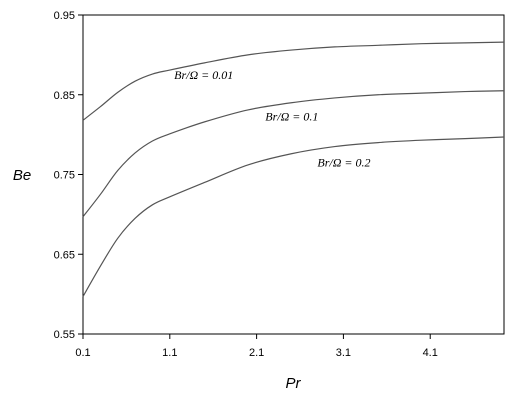 Image resolution: width=518 pixels, height=400 pixels. What do you see at coordinates (203, 75) in the screenshot?
I see `series-label-1: Br/Ω = 0.01` at bounding box center [203, 75].